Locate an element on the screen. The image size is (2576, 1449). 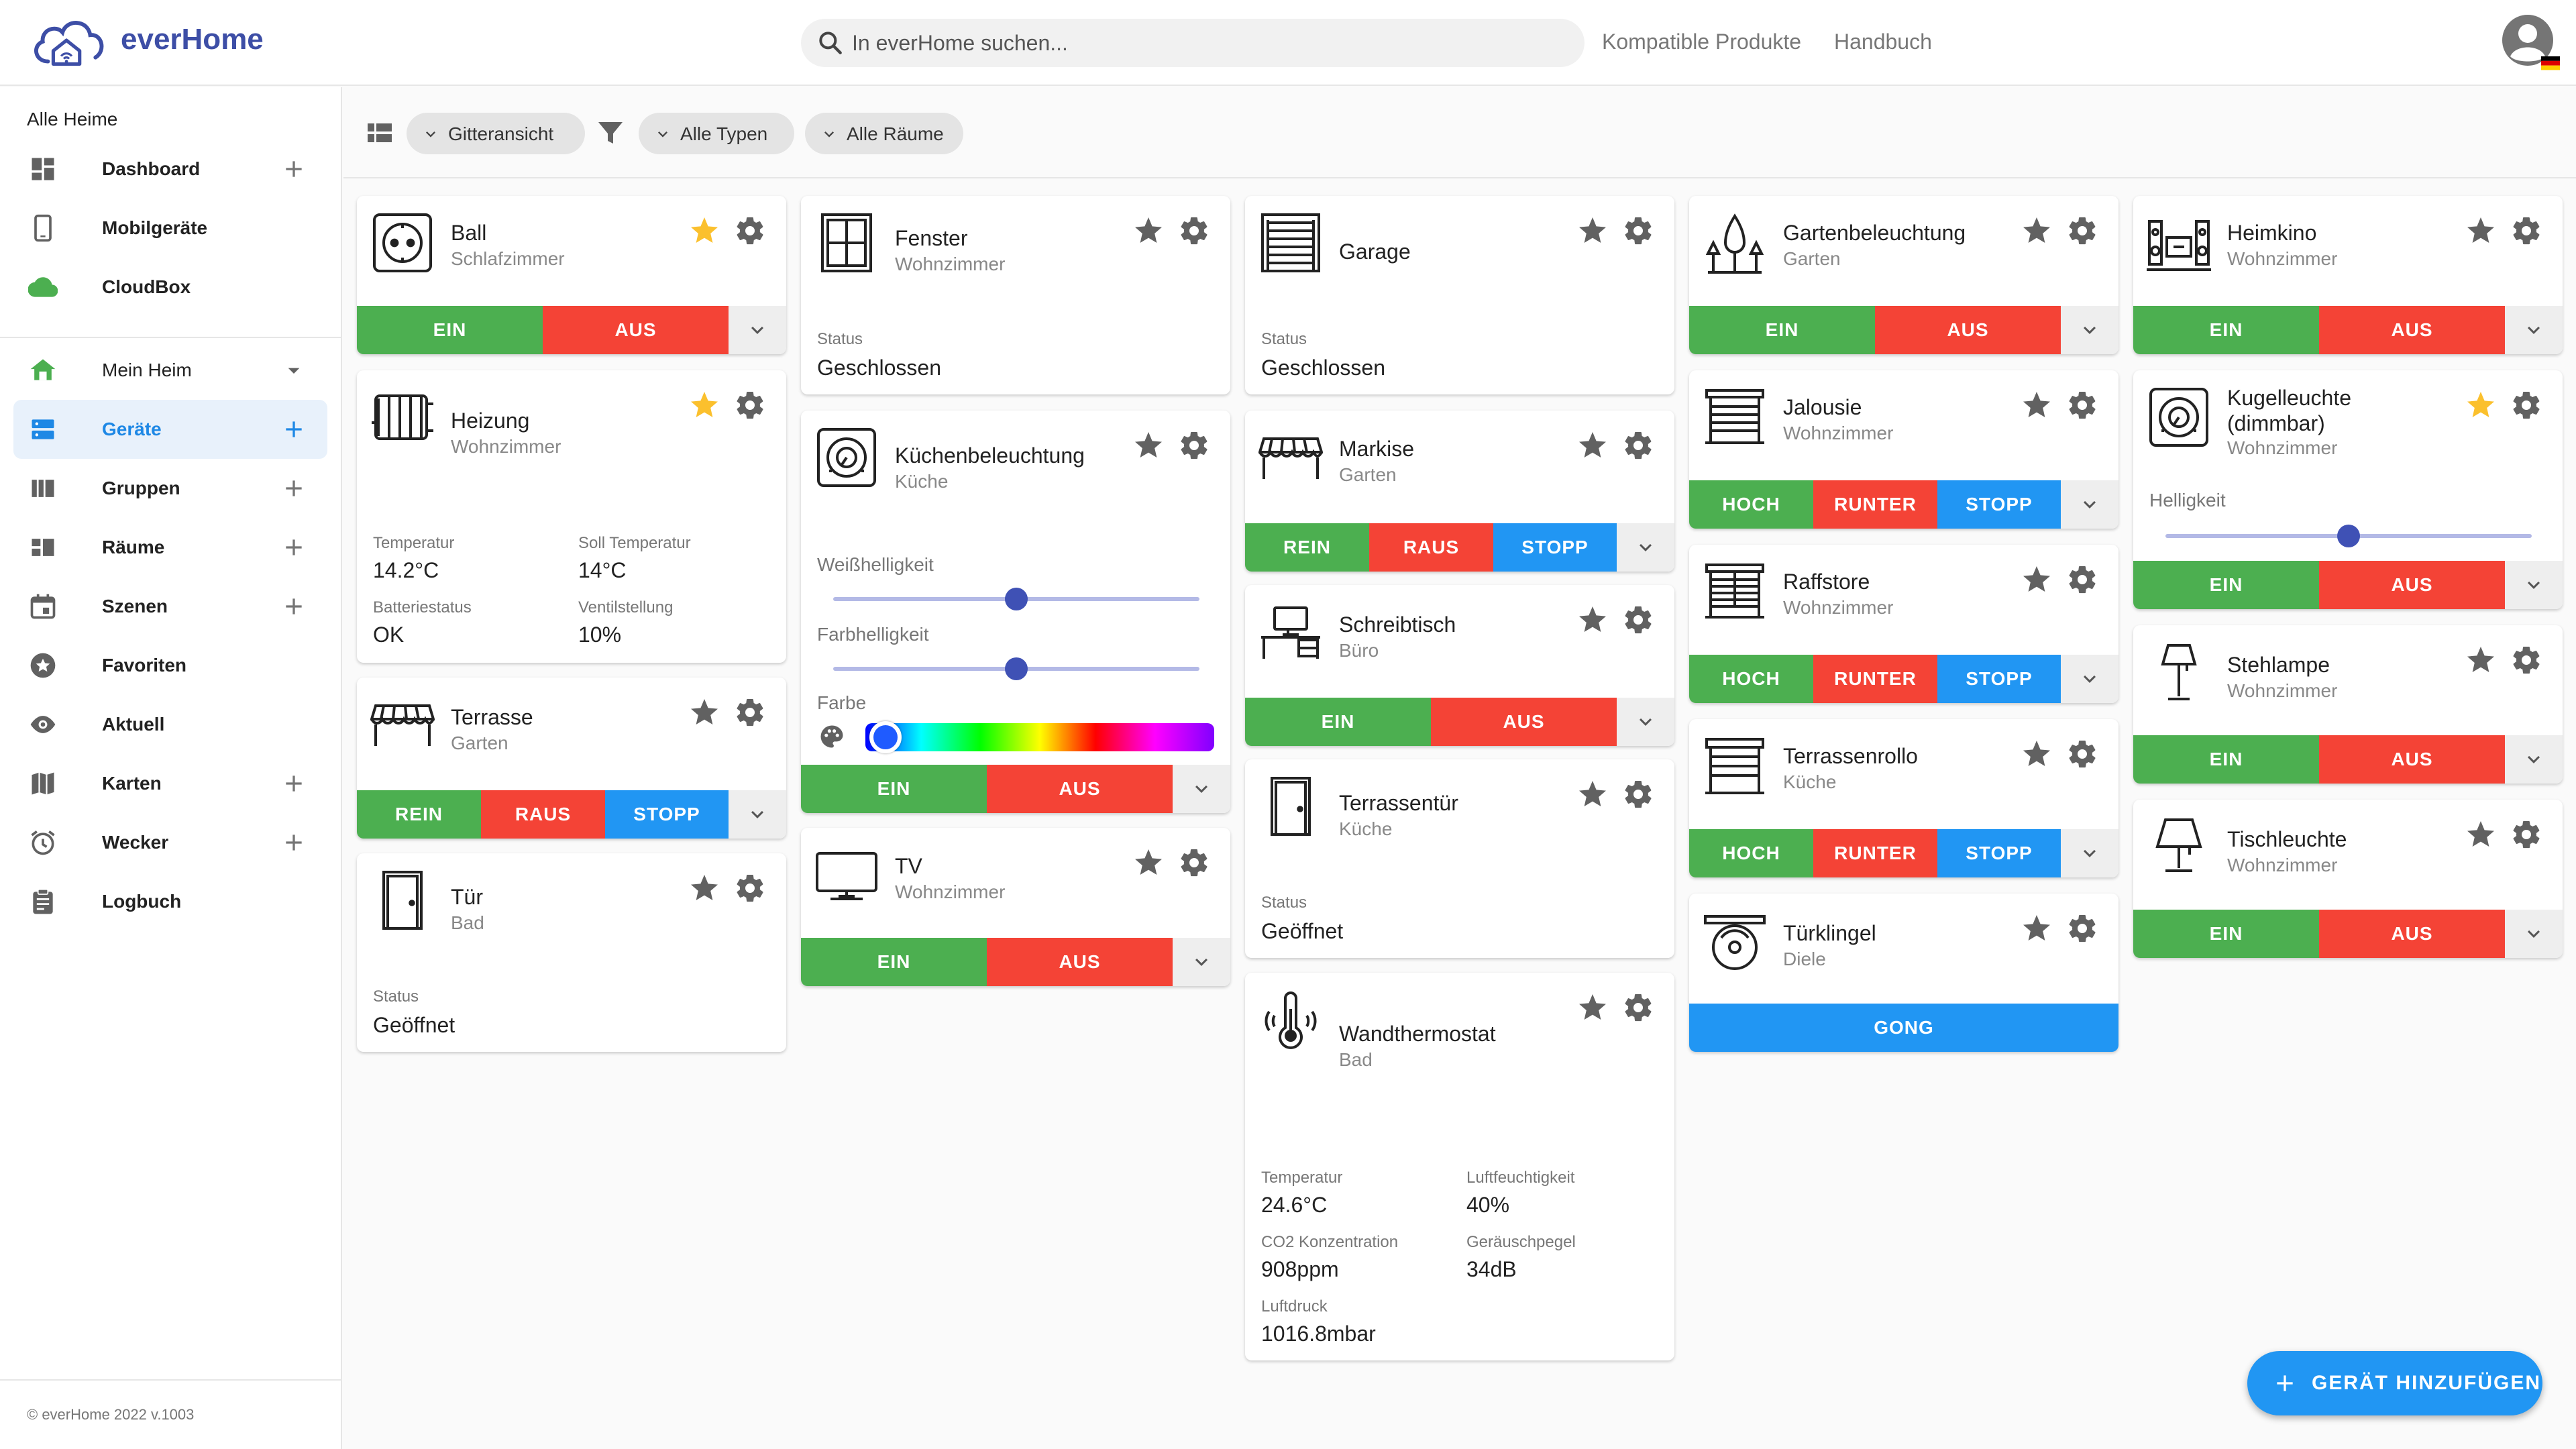
up-button: HOCH is located at coordinates (1751, 679).